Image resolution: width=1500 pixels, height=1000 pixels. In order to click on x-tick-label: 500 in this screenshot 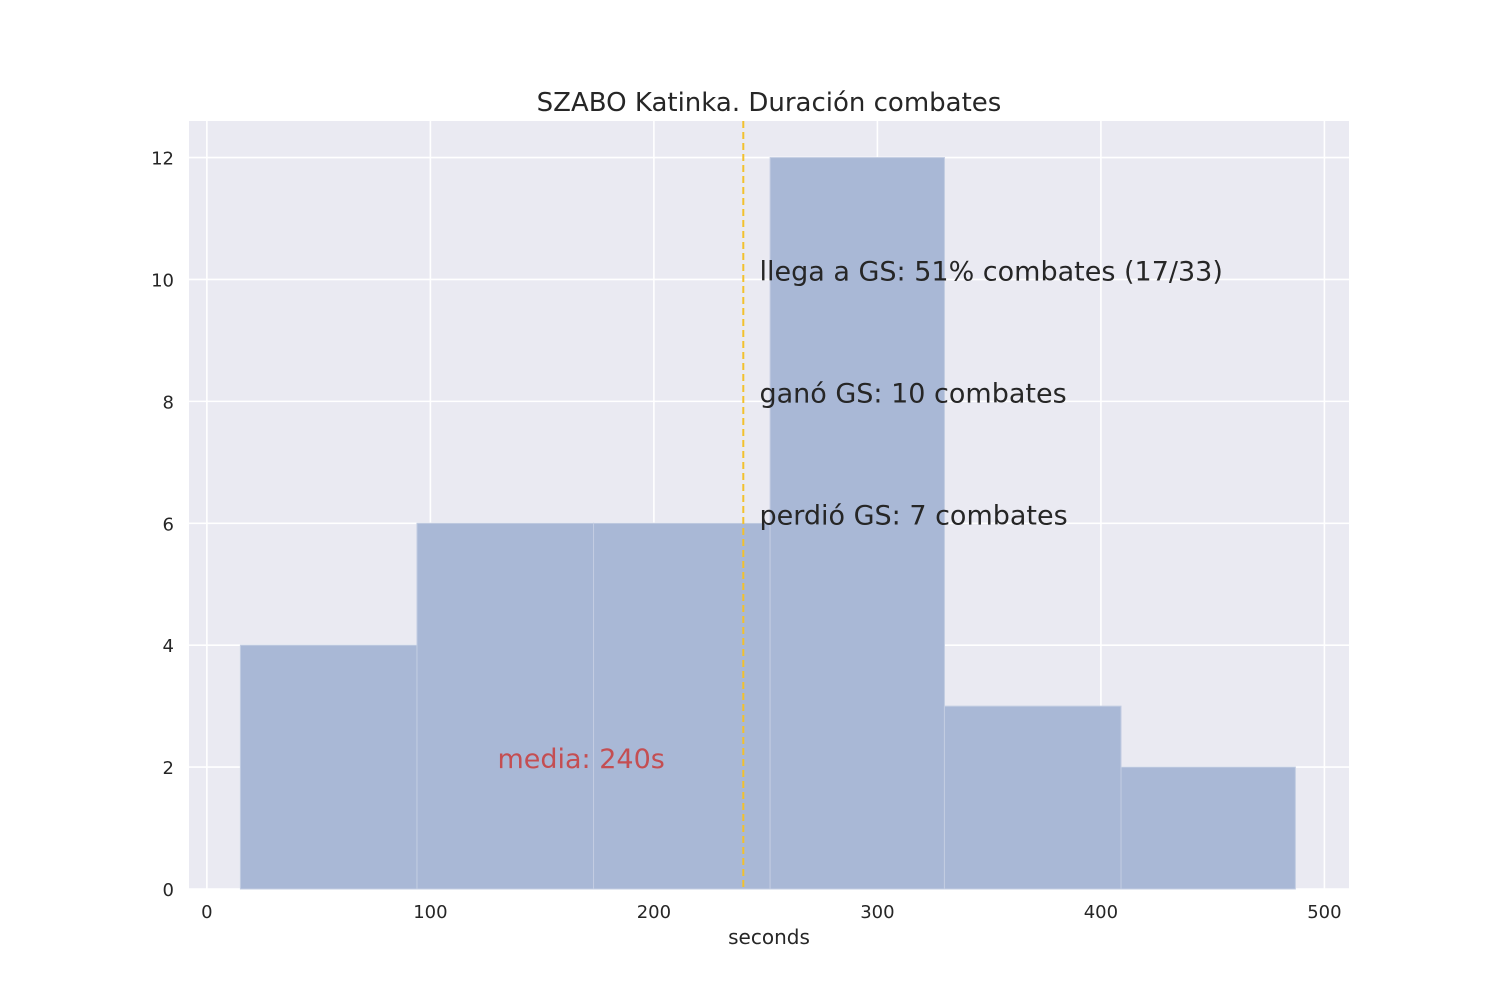, I will do `click(1324, 912)`.